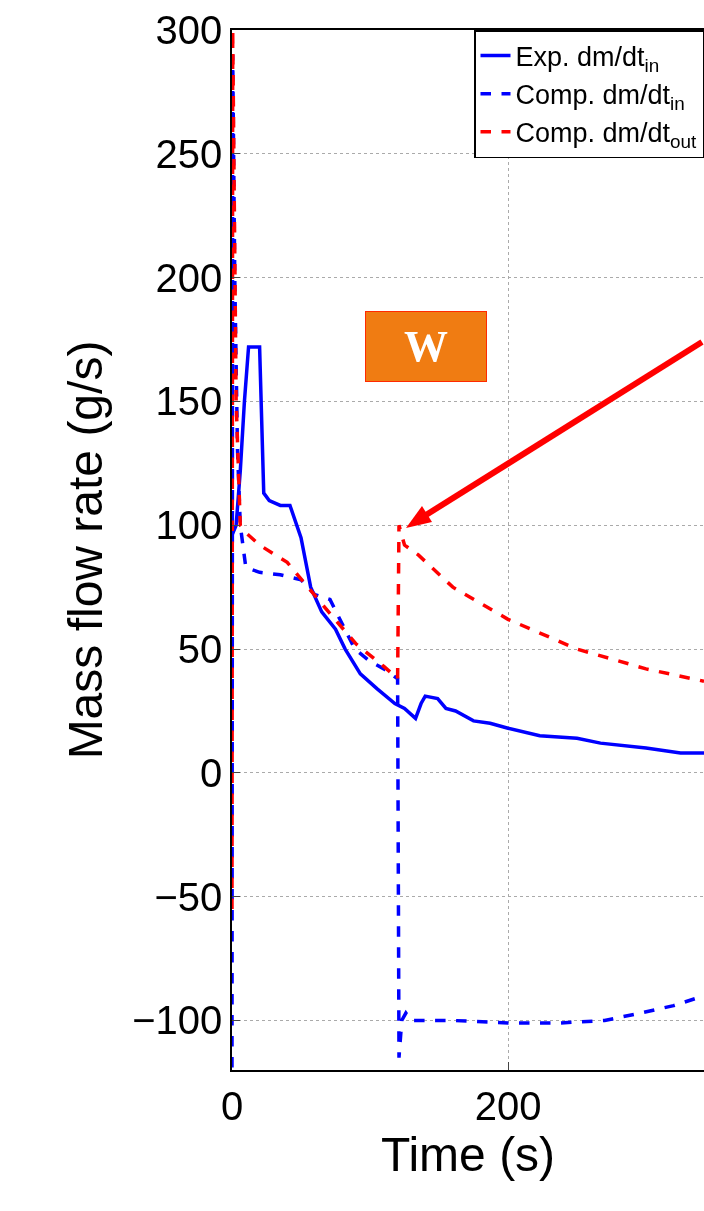 The image size is (704, 1211). Describe the element at coordinates (189, 401) in the screenshot. I see `y-tick-label: 150` at that location.